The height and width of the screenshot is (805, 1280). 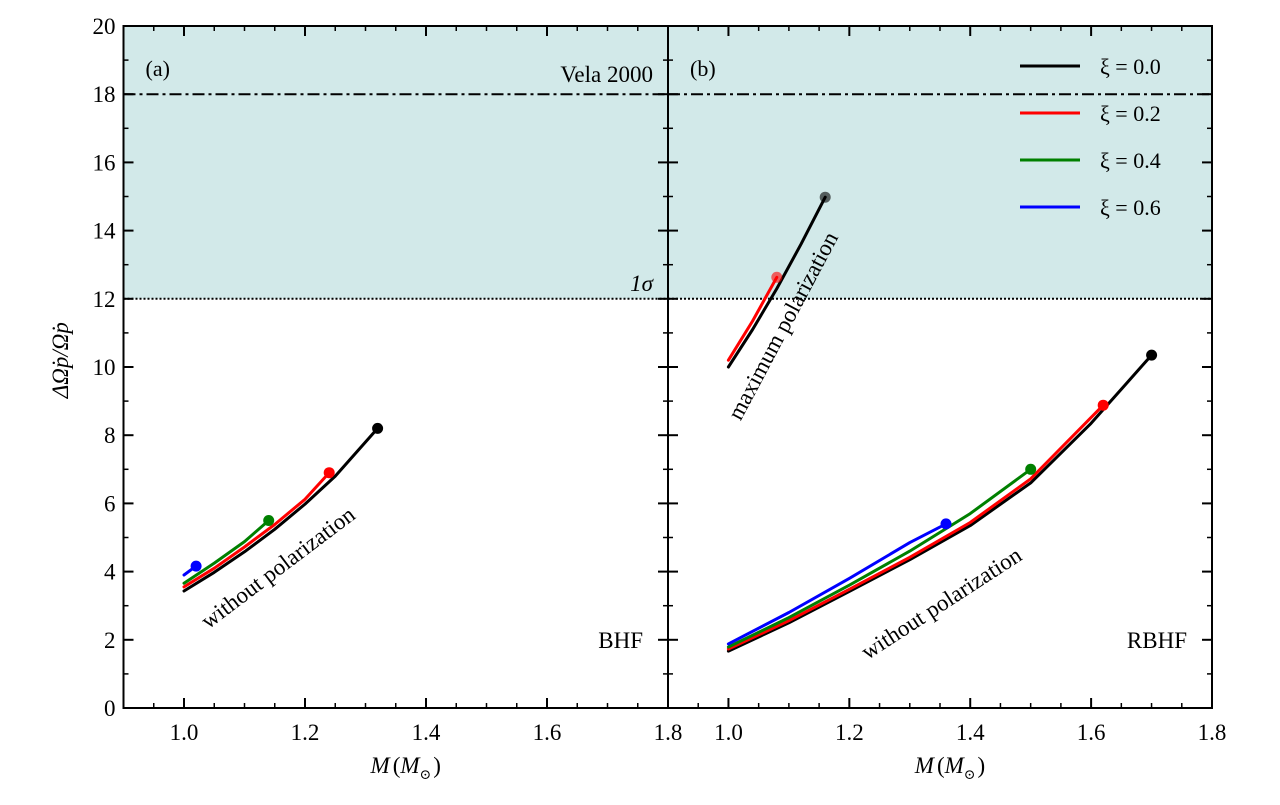 I want to click on one-sigma-label: 1σ, so click(x=642, y=283).